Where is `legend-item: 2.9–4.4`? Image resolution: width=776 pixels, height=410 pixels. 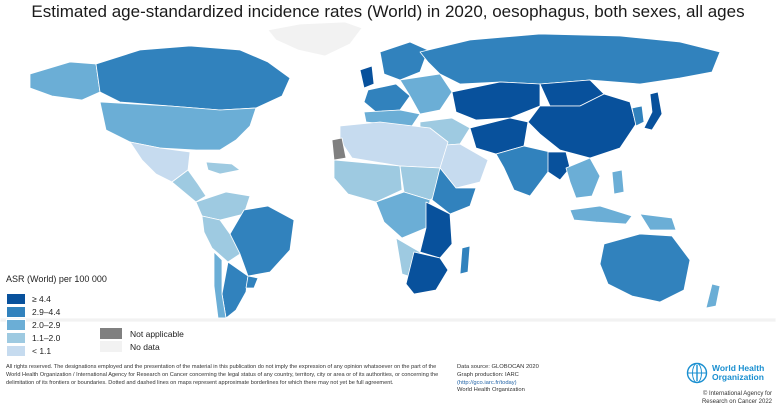 legend-item: 2.9–4.4 is located at coordinates (33, 311).